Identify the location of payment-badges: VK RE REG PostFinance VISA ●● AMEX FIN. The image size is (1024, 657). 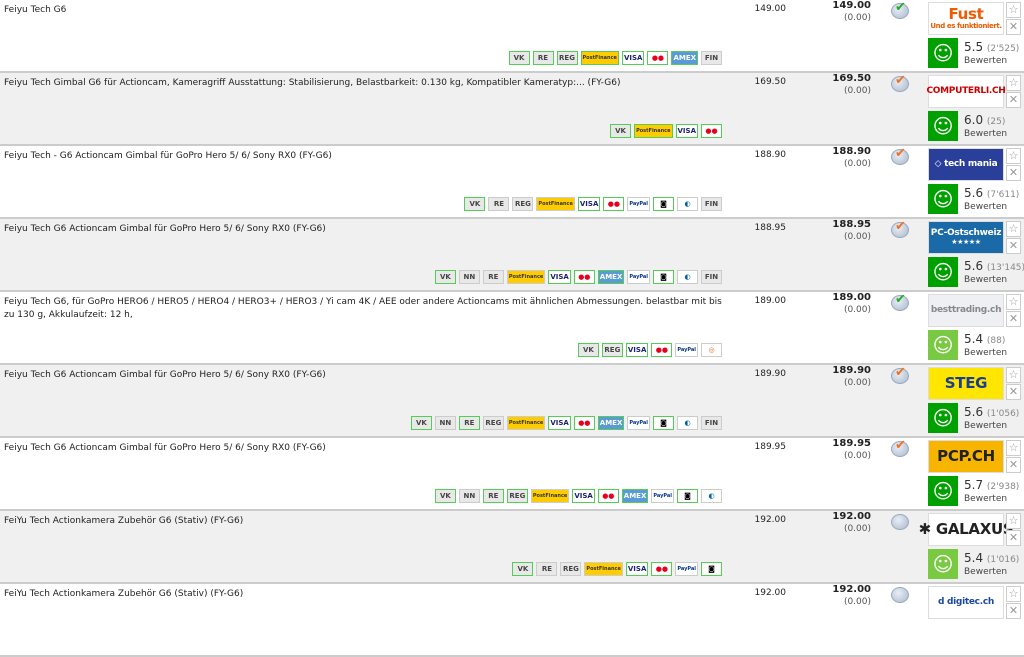
(615, 58).